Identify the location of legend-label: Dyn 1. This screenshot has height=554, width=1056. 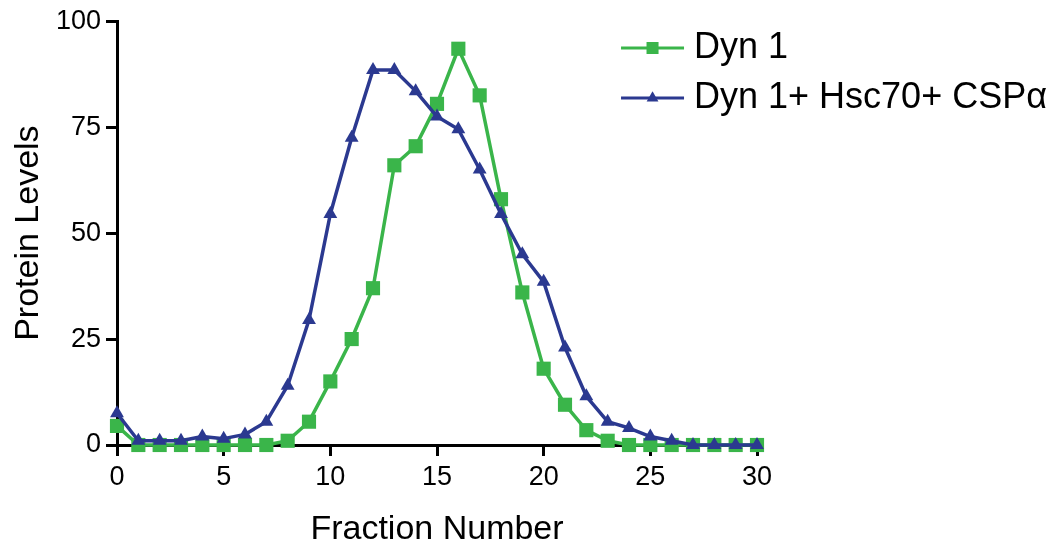
(741, 45).